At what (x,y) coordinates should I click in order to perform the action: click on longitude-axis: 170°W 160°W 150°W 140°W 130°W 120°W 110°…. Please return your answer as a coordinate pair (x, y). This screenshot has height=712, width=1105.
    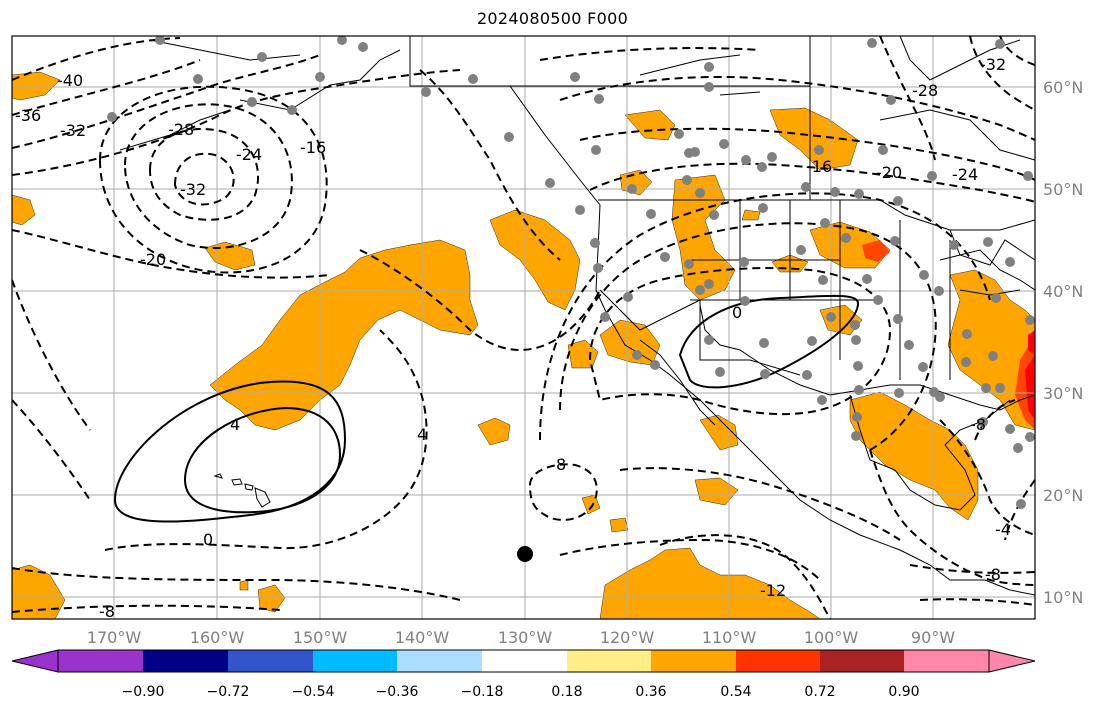
    Looking at the image, I should click on (521, 637).